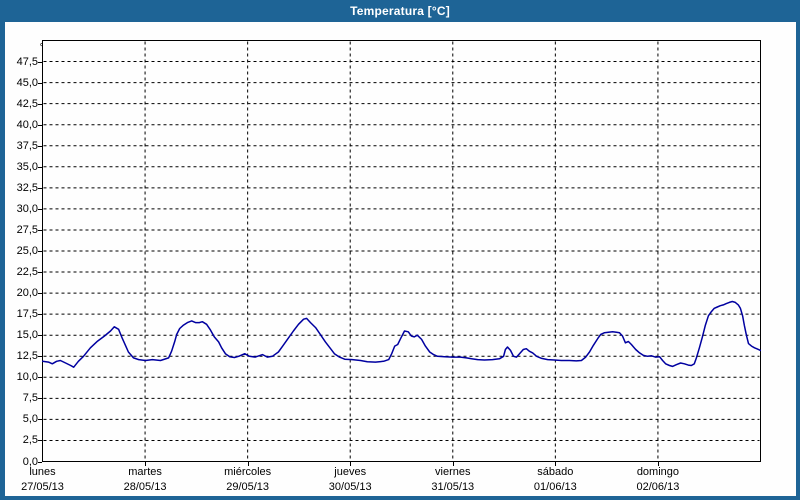 Image resolution: width=800 pixels, height=500 pixels. I want to click on y-tick-label: 47,5, so click(27, 61).